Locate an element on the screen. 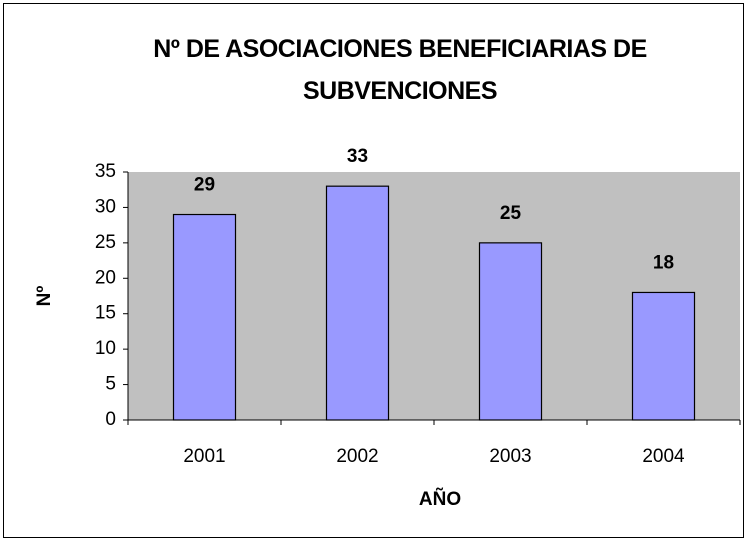  x-tick-label: 2003 is located at coordinates (510, 456).